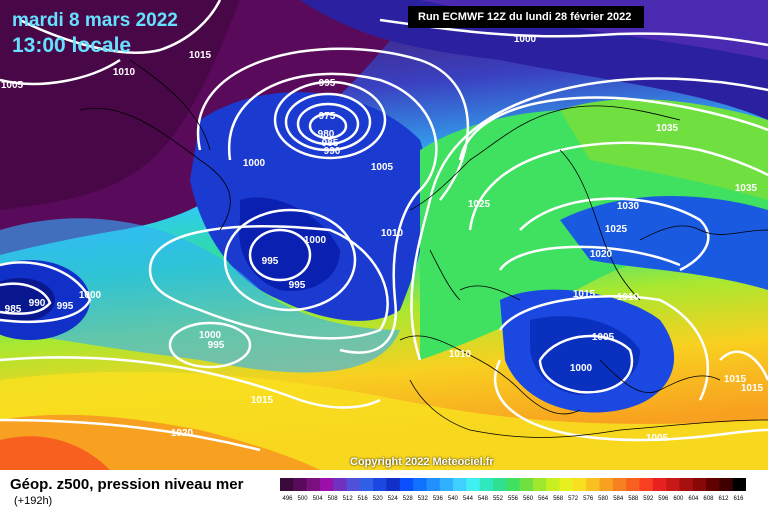 The height and width of the screenshot is (512, 768). Describe the element at coordinates (326, 134) in the screenshot. I see `pressure-label: 980` at that location.